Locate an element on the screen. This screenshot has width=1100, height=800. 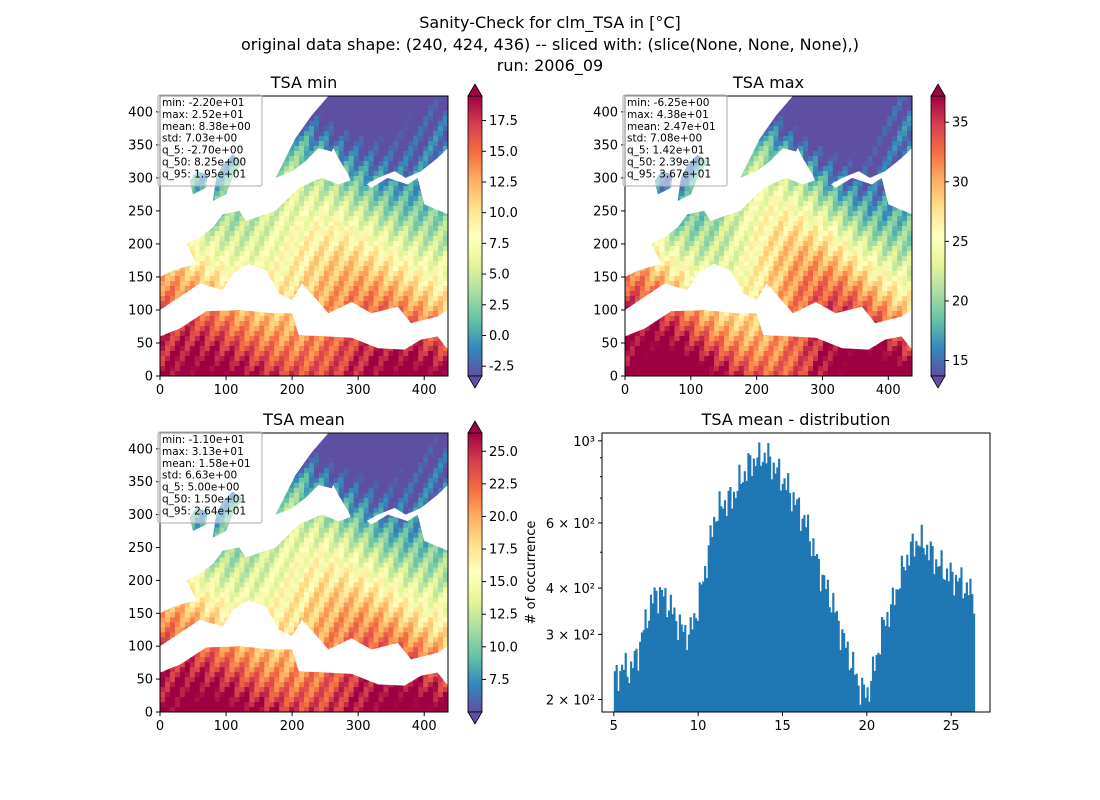
figure-title-line-3: run: 2006_09 is located at coordinates (550, 65).